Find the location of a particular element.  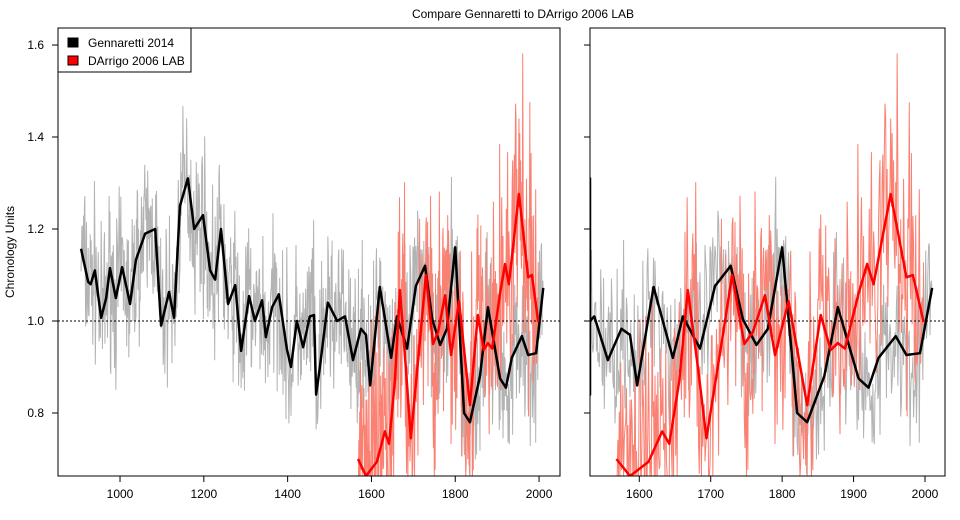

chart-title: Compare Gennaretti to DArrigo 2006 LAB is located at coordinates (523, 14).